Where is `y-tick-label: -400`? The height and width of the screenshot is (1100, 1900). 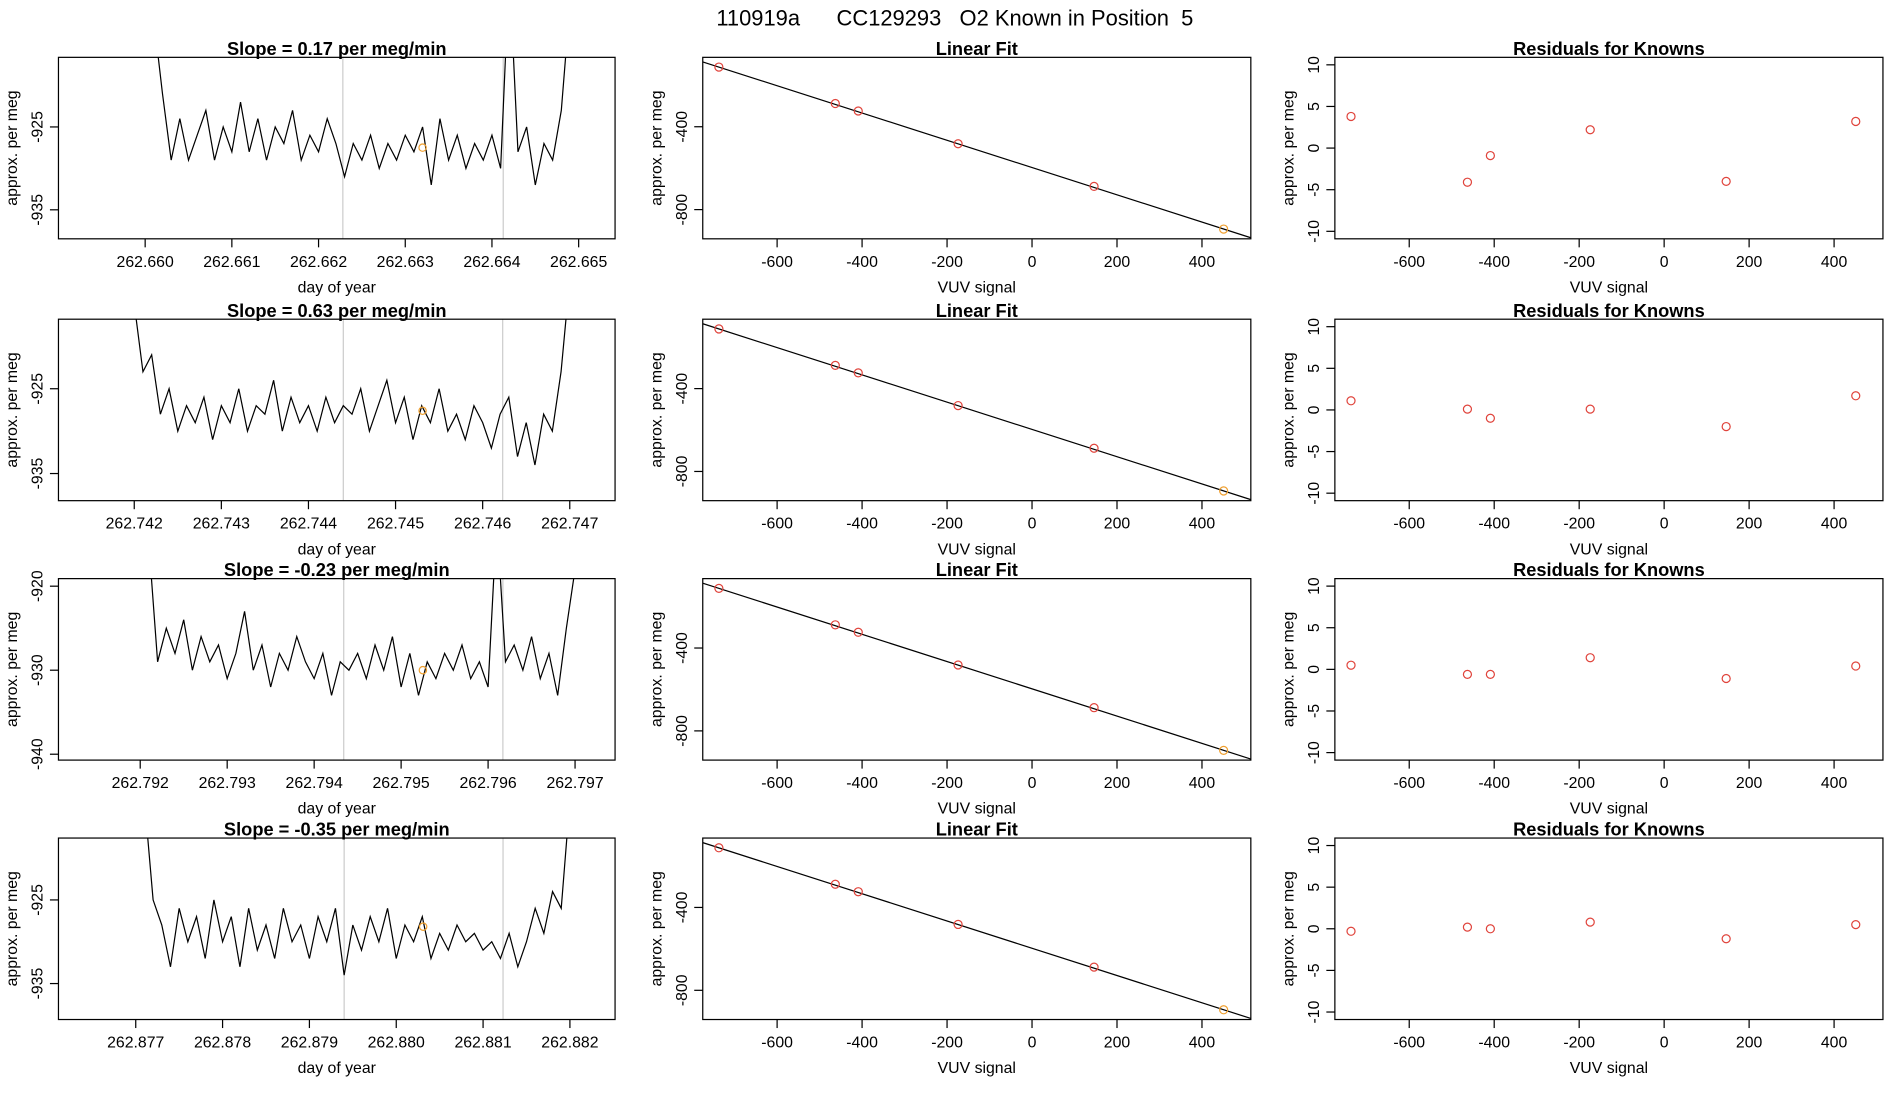 y-tick-label: -400 is located at coordinates (682, 127).